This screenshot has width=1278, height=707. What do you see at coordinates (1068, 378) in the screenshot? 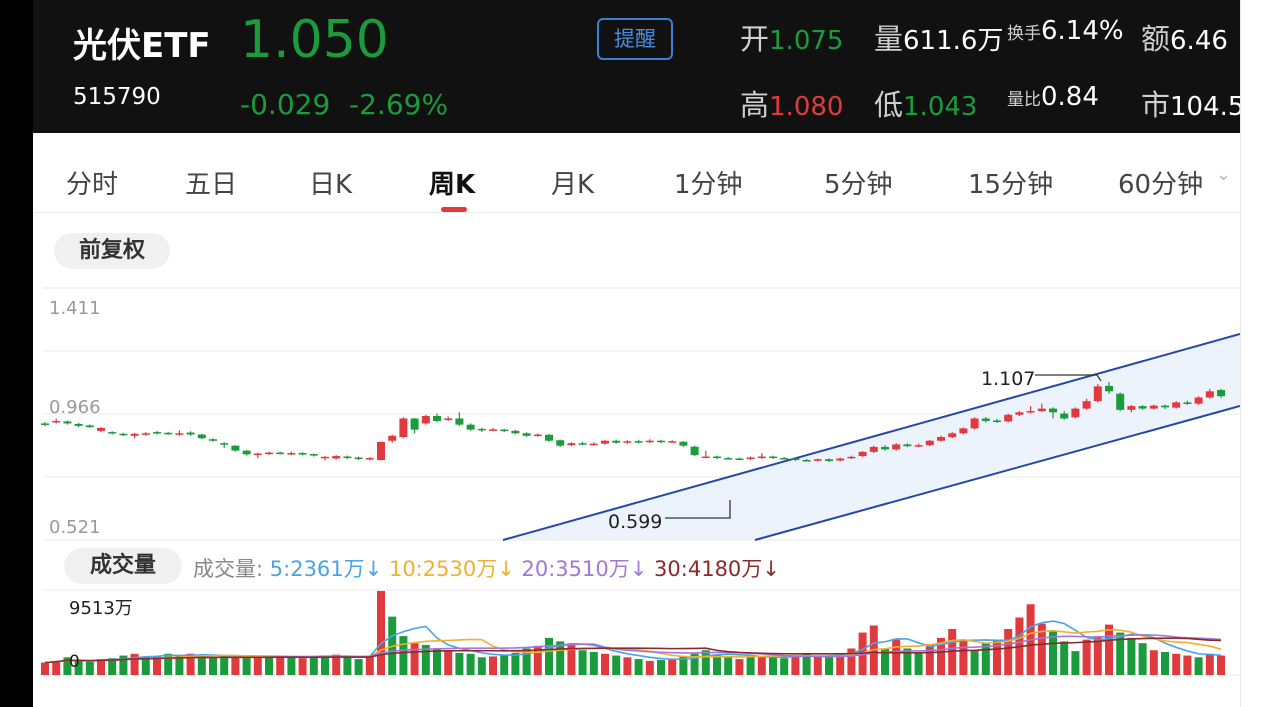
I see `high-annotation-leader` at bounding box center [1068, 378].